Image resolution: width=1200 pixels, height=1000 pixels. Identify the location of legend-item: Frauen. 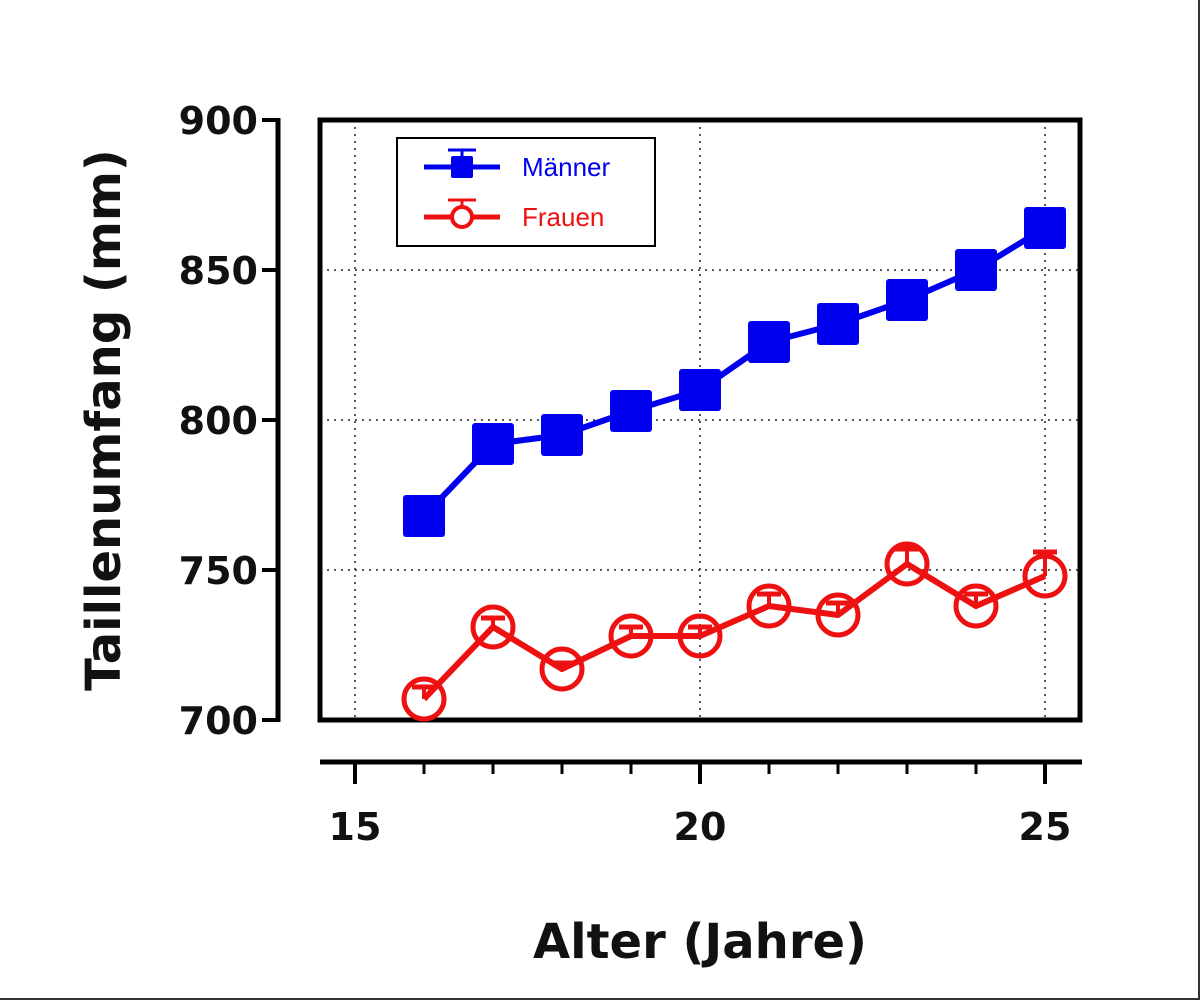
(514, 215).